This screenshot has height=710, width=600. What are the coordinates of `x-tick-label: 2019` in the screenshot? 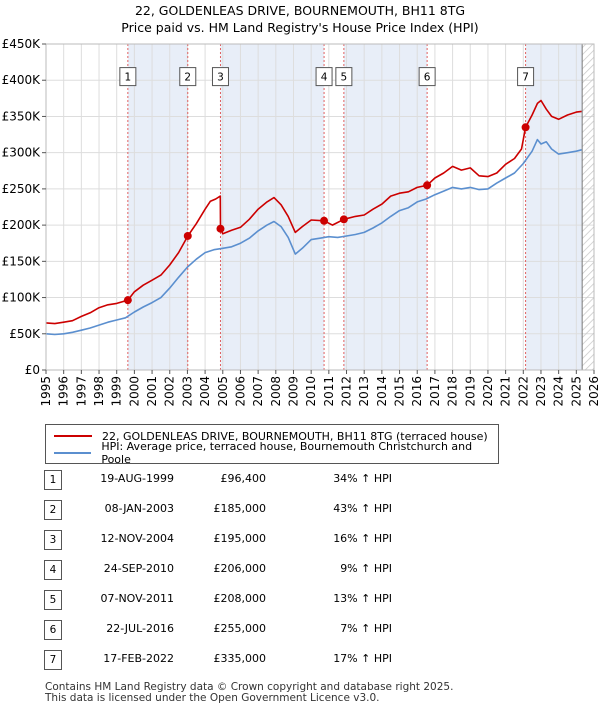 It's located at (470, 391).